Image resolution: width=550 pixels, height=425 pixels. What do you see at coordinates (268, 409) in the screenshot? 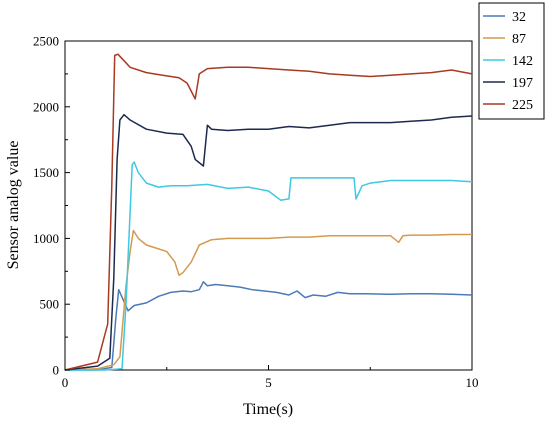
I see `x-axis-label: Time(s)` at bounding box center [268, 409].